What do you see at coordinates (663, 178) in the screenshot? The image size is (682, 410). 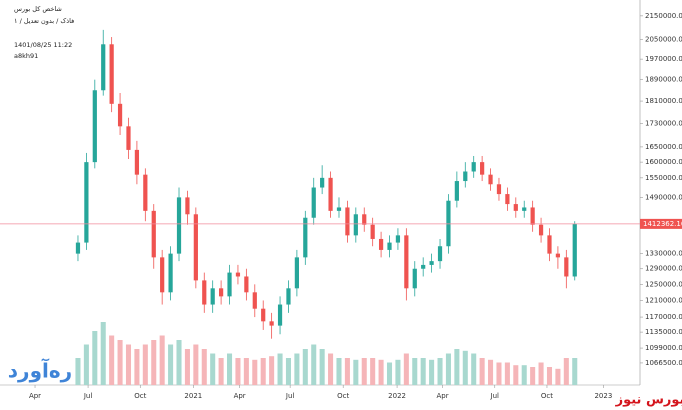 I see `y-tick-label: 1550000.00` at bounding box center [663, 178].